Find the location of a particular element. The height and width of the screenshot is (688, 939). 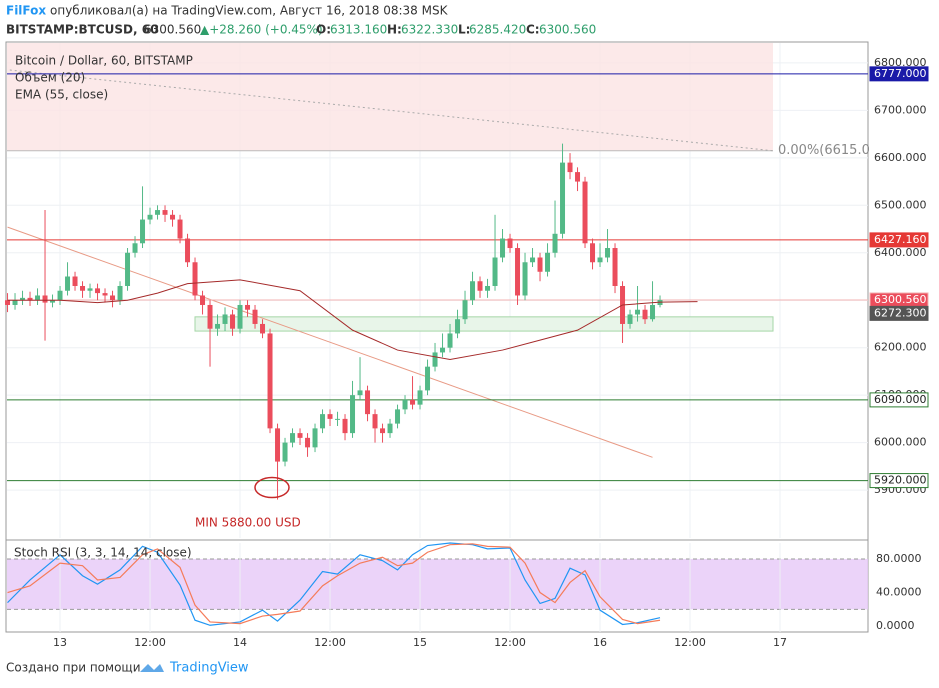

footer-text: Создано при помощи is located at coordinates (73, 668).